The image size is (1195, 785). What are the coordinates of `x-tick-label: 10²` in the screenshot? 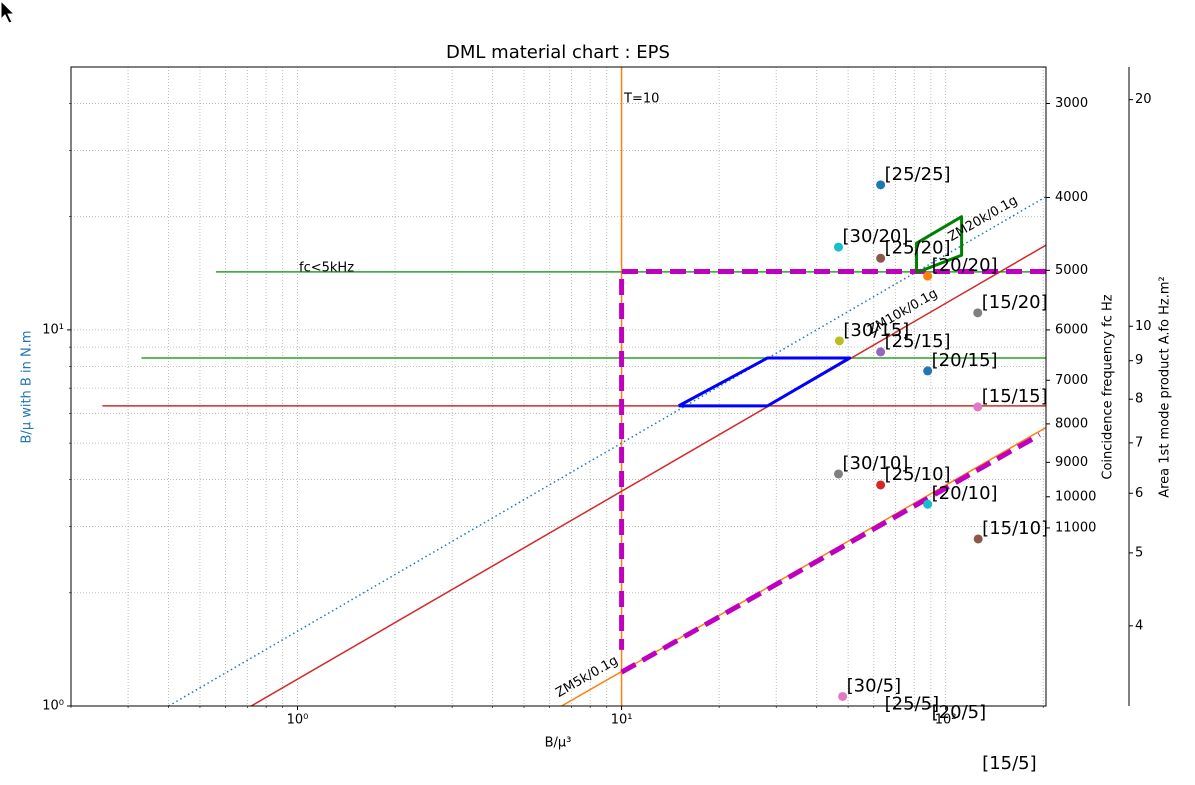 It's located at (946, 720).